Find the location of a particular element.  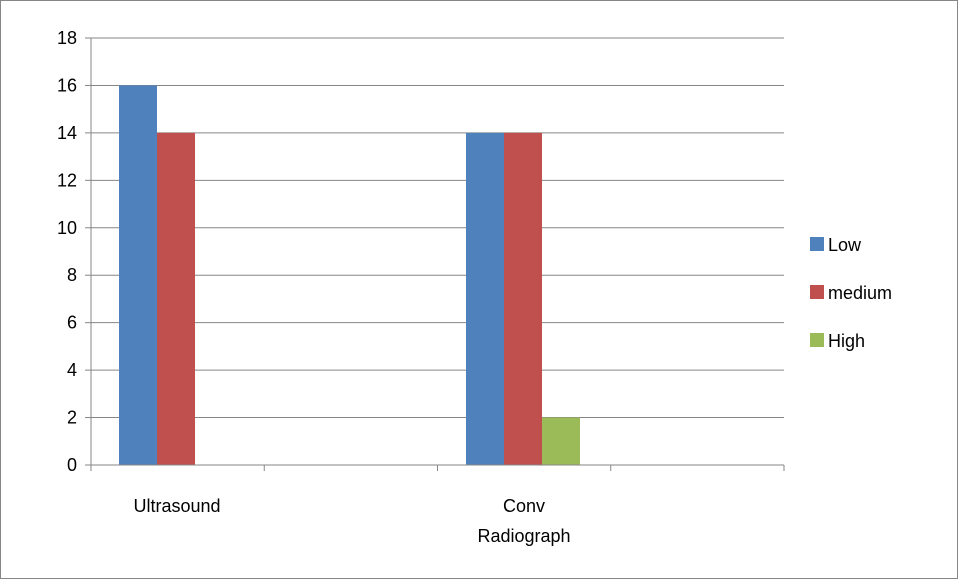

y-tick-label: 10 is located at coordinates (67, 228).